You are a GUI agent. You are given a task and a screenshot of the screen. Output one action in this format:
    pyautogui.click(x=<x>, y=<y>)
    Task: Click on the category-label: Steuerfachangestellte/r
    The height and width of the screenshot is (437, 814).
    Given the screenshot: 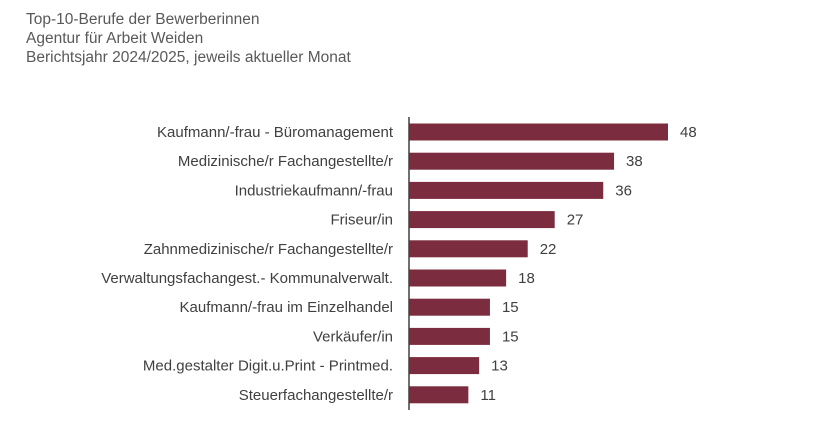 What is the action you would take?
    pyautogui.click(x=316, y=395)
    